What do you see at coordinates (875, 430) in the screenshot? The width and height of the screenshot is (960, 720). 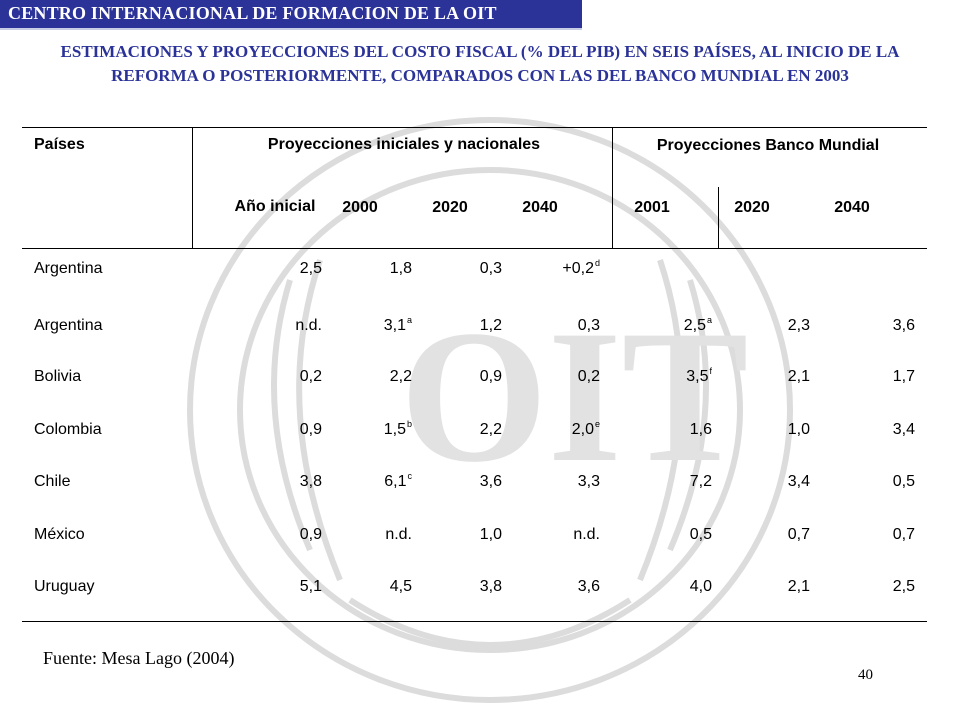 I see `table-cell: 3,4` at bounding box center [875, 430].